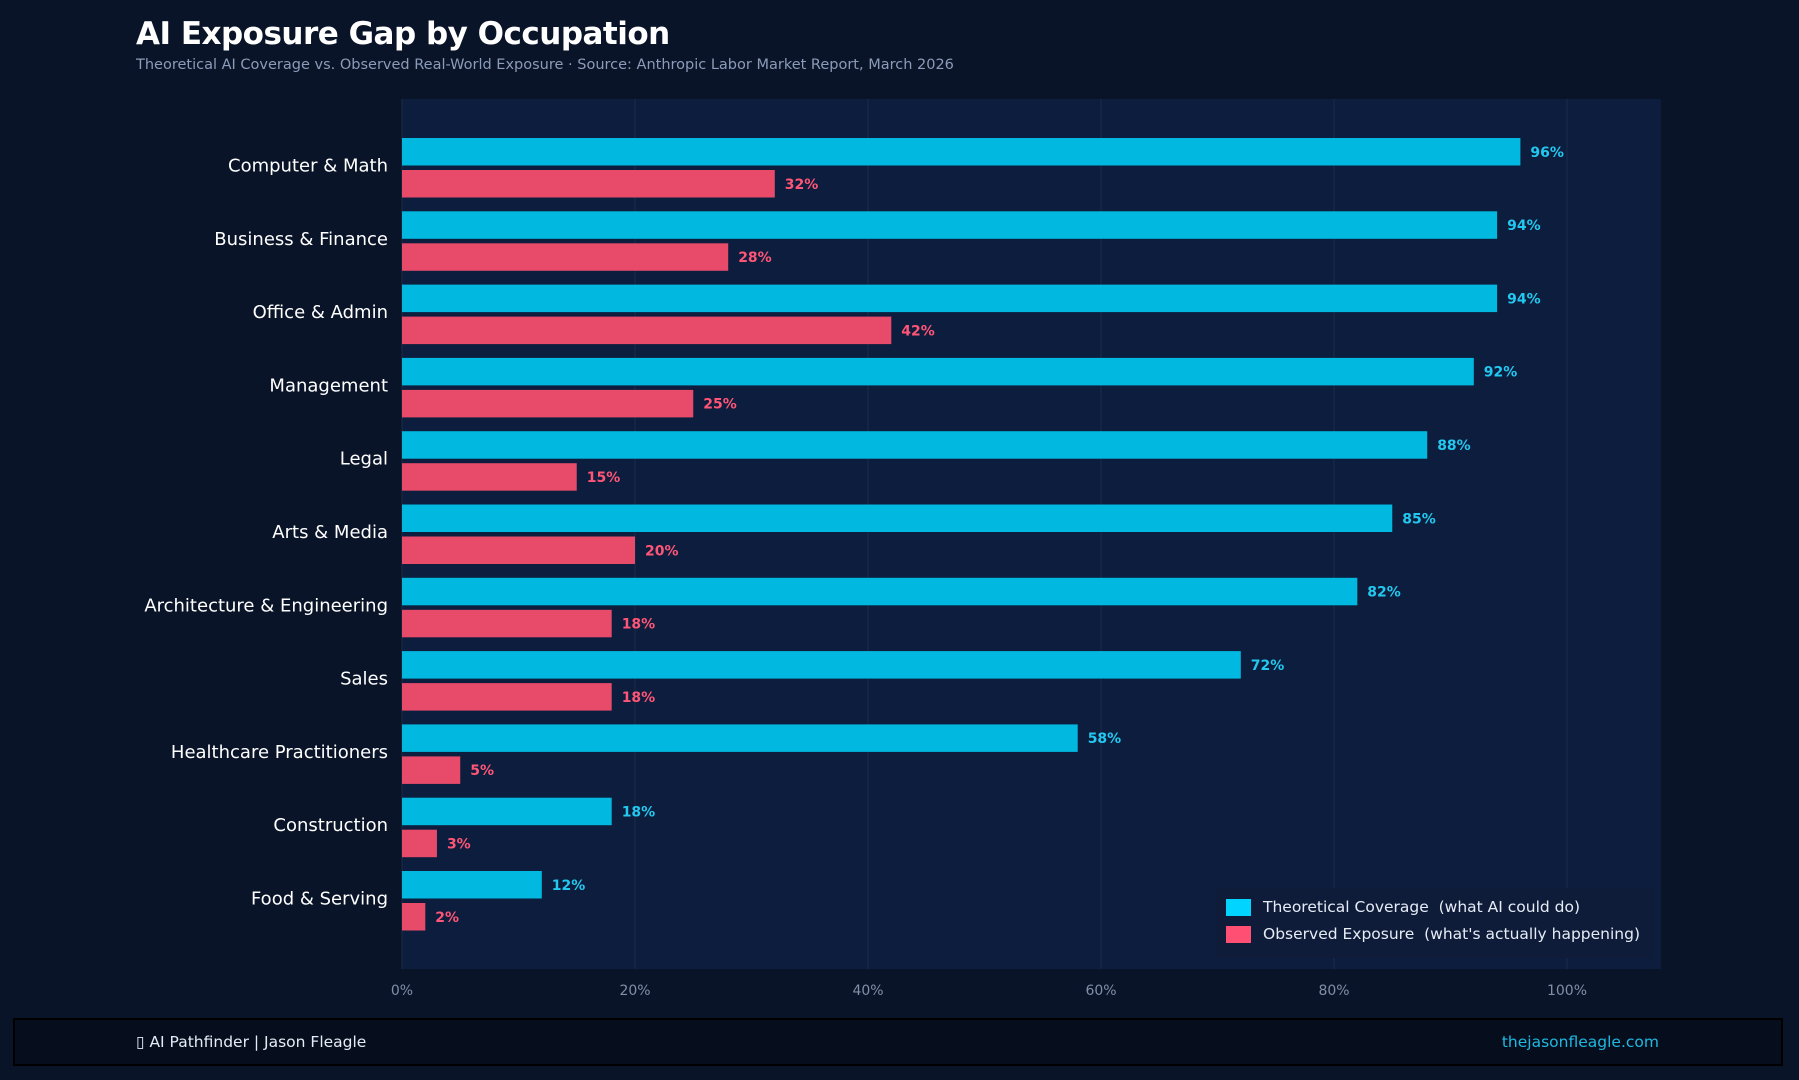 Image resolution: width=1799 pixels, height=1080 pixels. What do you see at coordinates (755, 258) in the screenshot?
I see `value-label-observed: 28%` at bounding box center [755, 258].